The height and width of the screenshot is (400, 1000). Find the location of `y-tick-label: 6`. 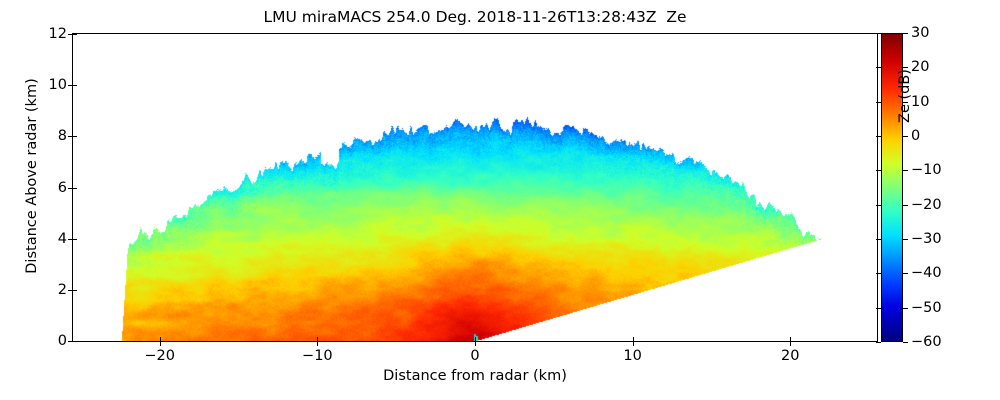

y-tick-label: 6 is located at coordinates (62, 187).